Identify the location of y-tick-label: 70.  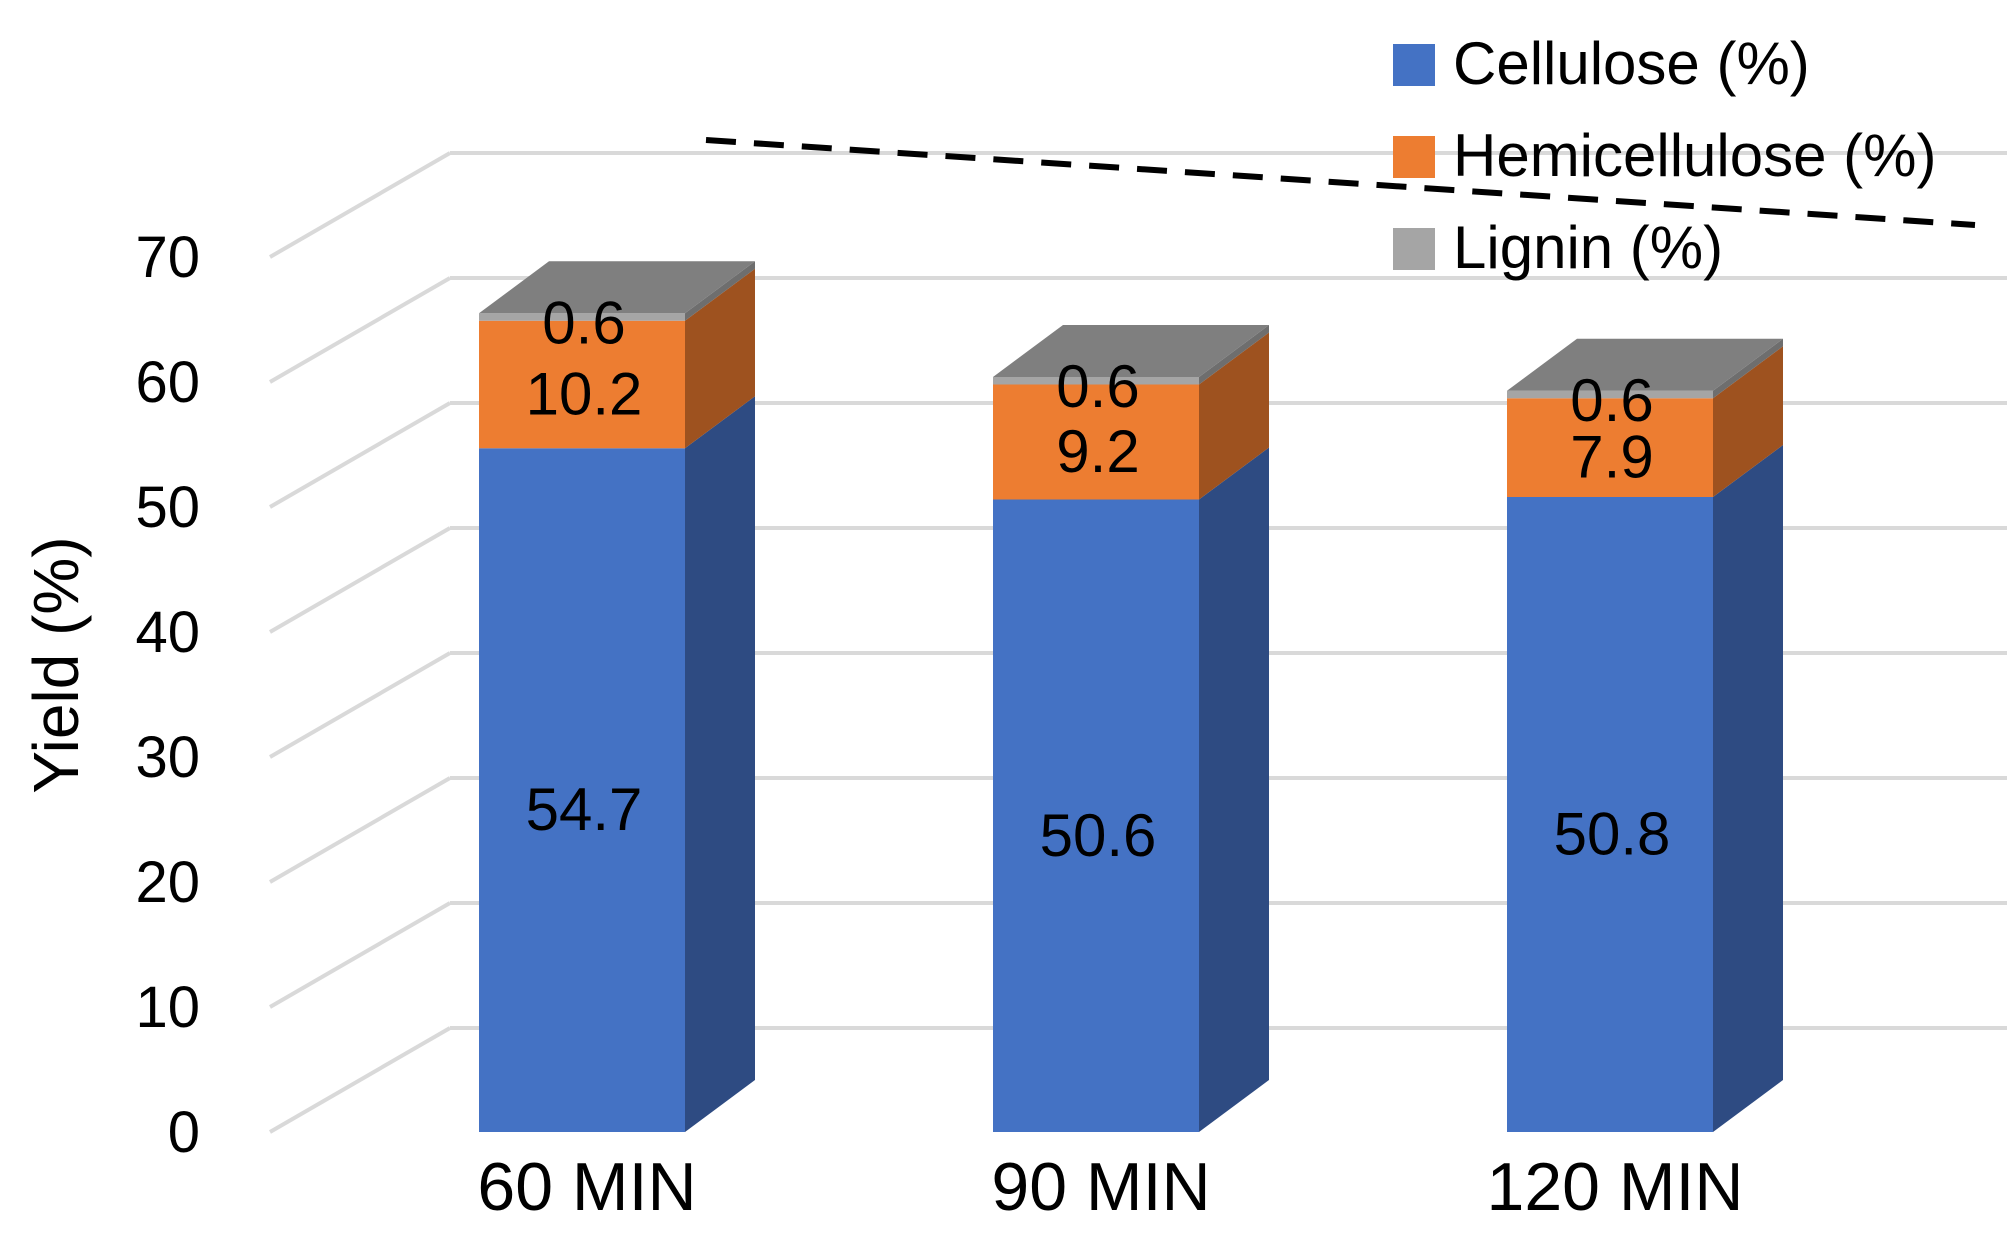
(167, 257).